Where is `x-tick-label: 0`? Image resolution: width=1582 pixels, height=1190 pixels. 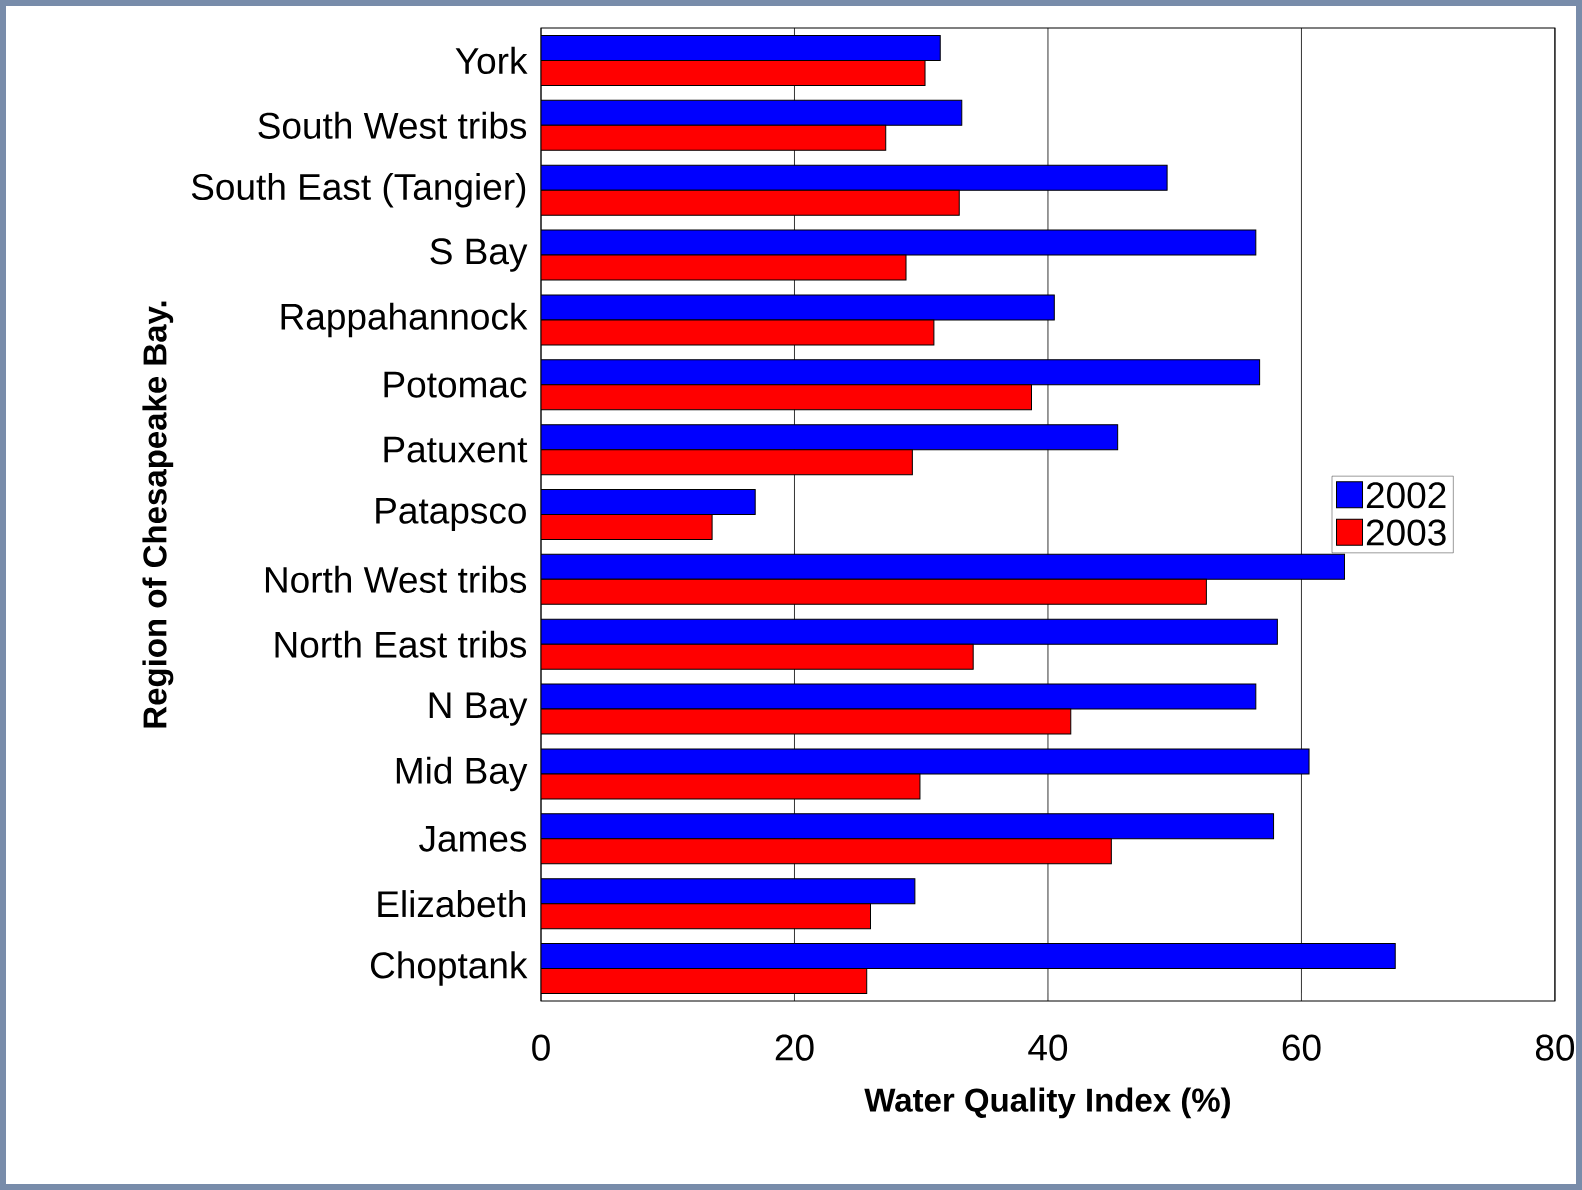 x-tick-label: 0 is located at coordinates (541, 1047).